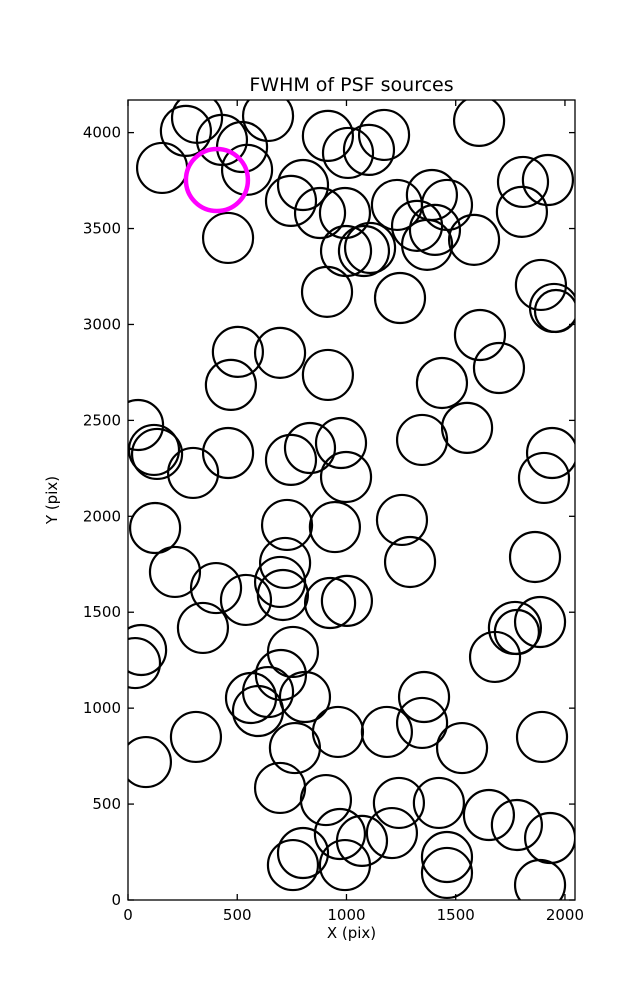  I want to click on highlighted-source-circle, so click(217, 180).